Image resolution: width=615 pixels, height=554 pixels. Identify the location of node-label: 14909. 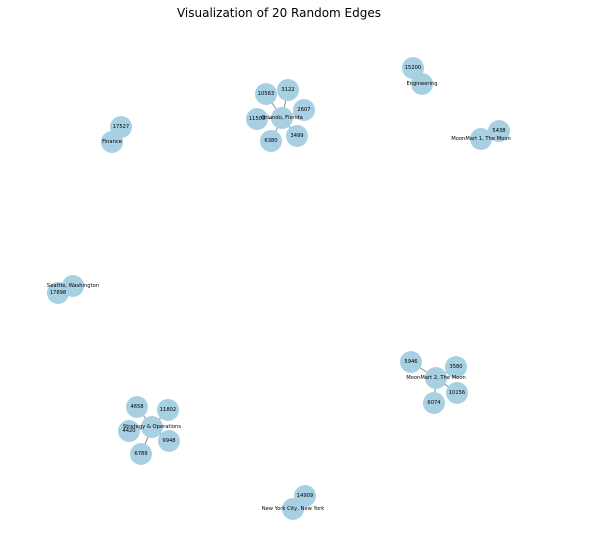
(305, 496).